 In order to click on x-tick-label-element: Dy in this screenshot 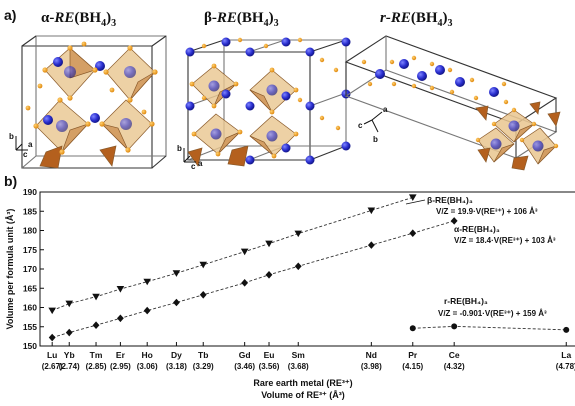, I will do `click(176, 355)`.